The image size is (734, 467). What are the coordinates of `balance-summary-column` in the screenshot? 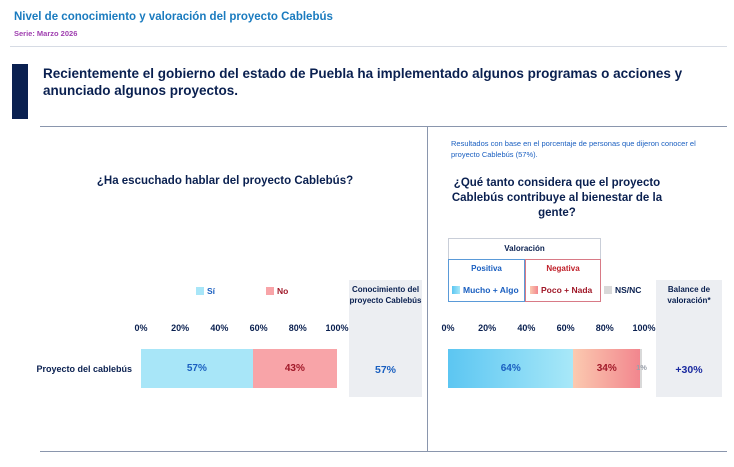 It's located at (689, 338).